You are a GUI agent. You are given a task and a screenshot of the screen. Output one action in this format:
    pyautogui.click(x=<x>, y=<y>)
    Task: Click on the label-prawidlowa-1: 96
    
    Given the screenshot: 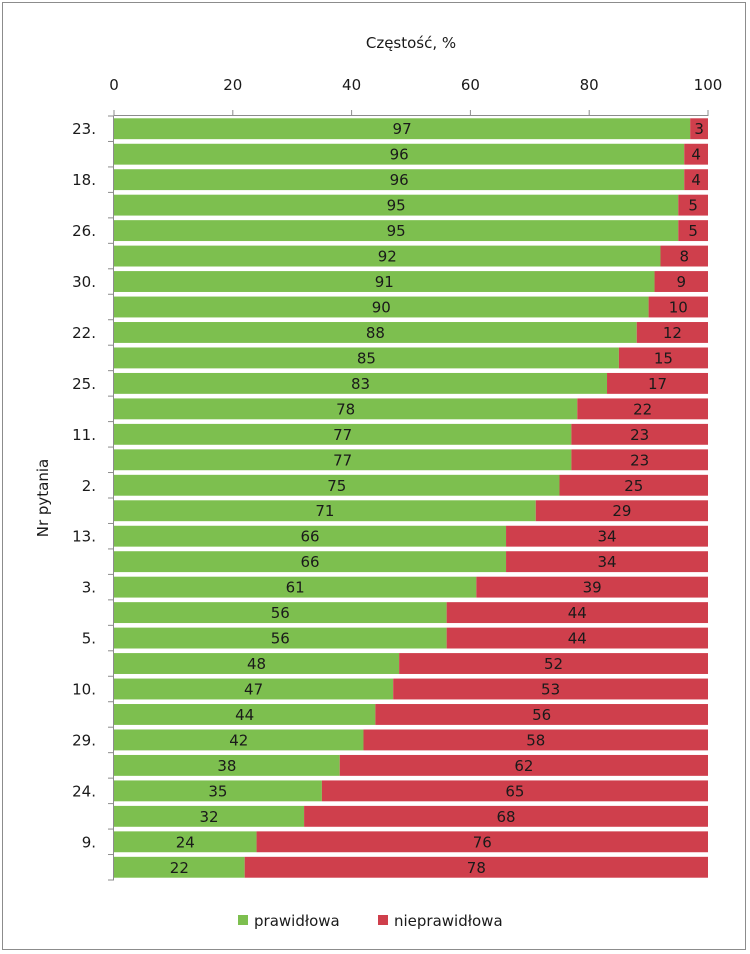 What is the action you would take?
    pyautogui.click(x=399, y=155)
    